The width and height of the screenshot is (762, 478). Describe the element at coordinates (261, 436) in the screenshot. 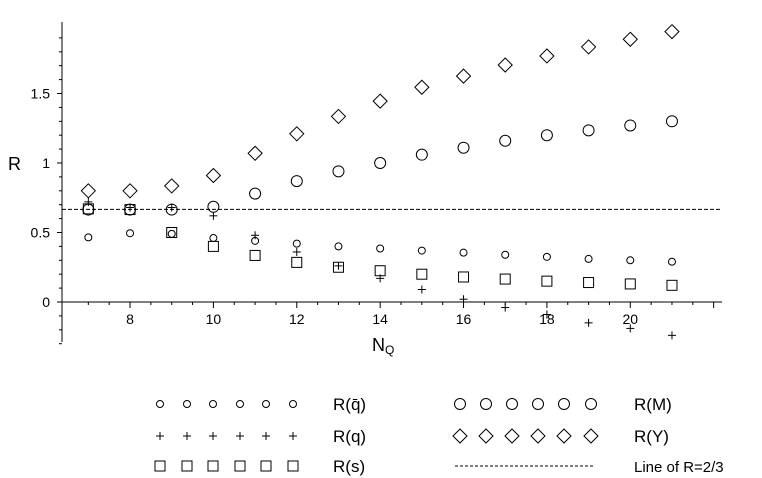

I see `legend-item: R(q)` at that location.